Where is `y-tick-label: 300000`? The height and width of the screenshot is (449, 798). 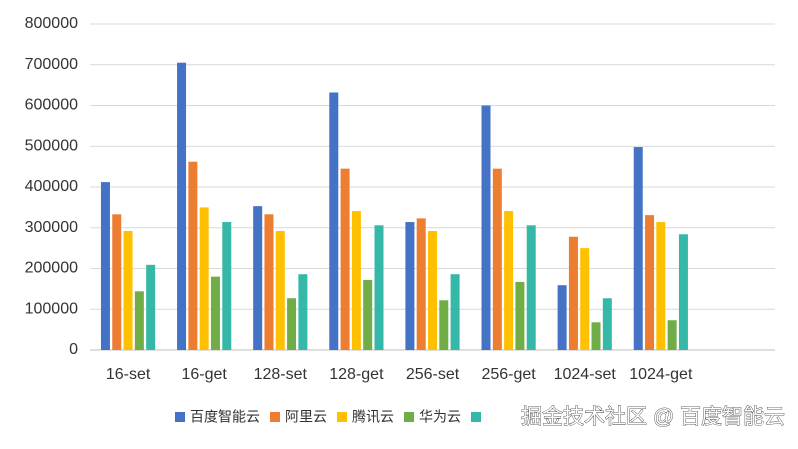
y-tick-label: 300000 is located at coordinates (51, 227).